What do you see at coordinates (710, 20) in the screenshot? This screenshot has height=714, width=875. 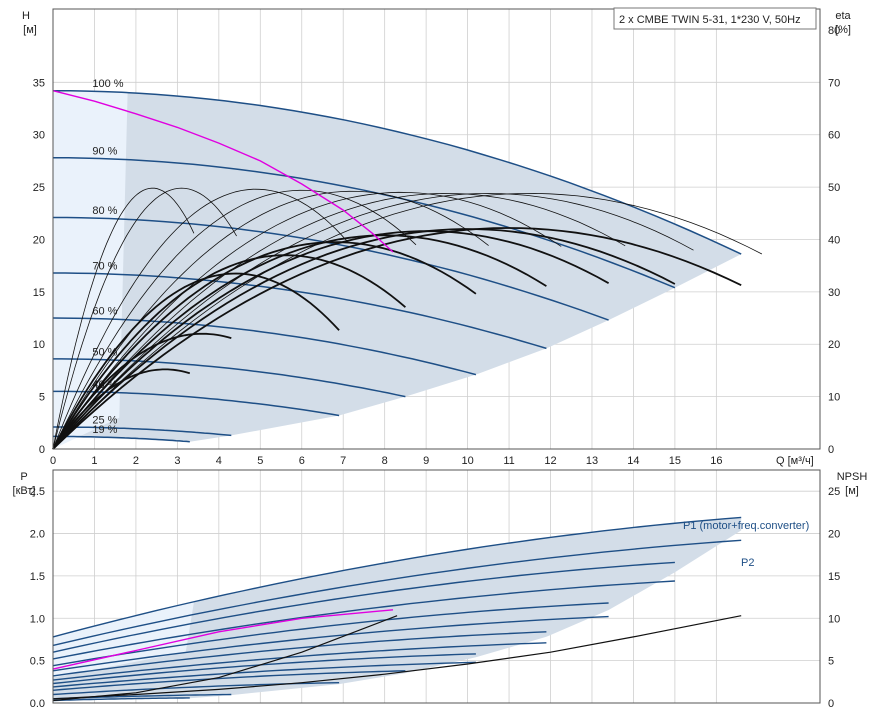 I see `chart-title: 2 x CMBE TWIN 5-31, 1*230 V, 50Hz` at bounding box center [710, 20].